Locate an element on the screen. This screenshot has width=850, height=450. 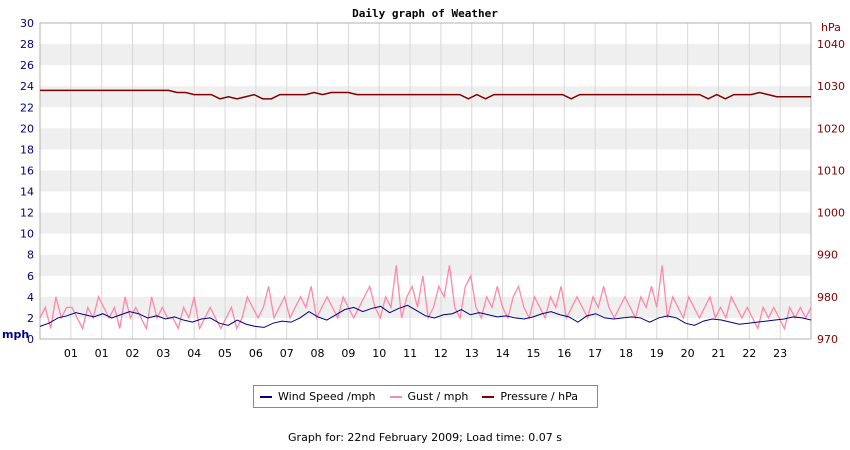
x-axis-tick-label: 21 is located at coordinates (718, 353).